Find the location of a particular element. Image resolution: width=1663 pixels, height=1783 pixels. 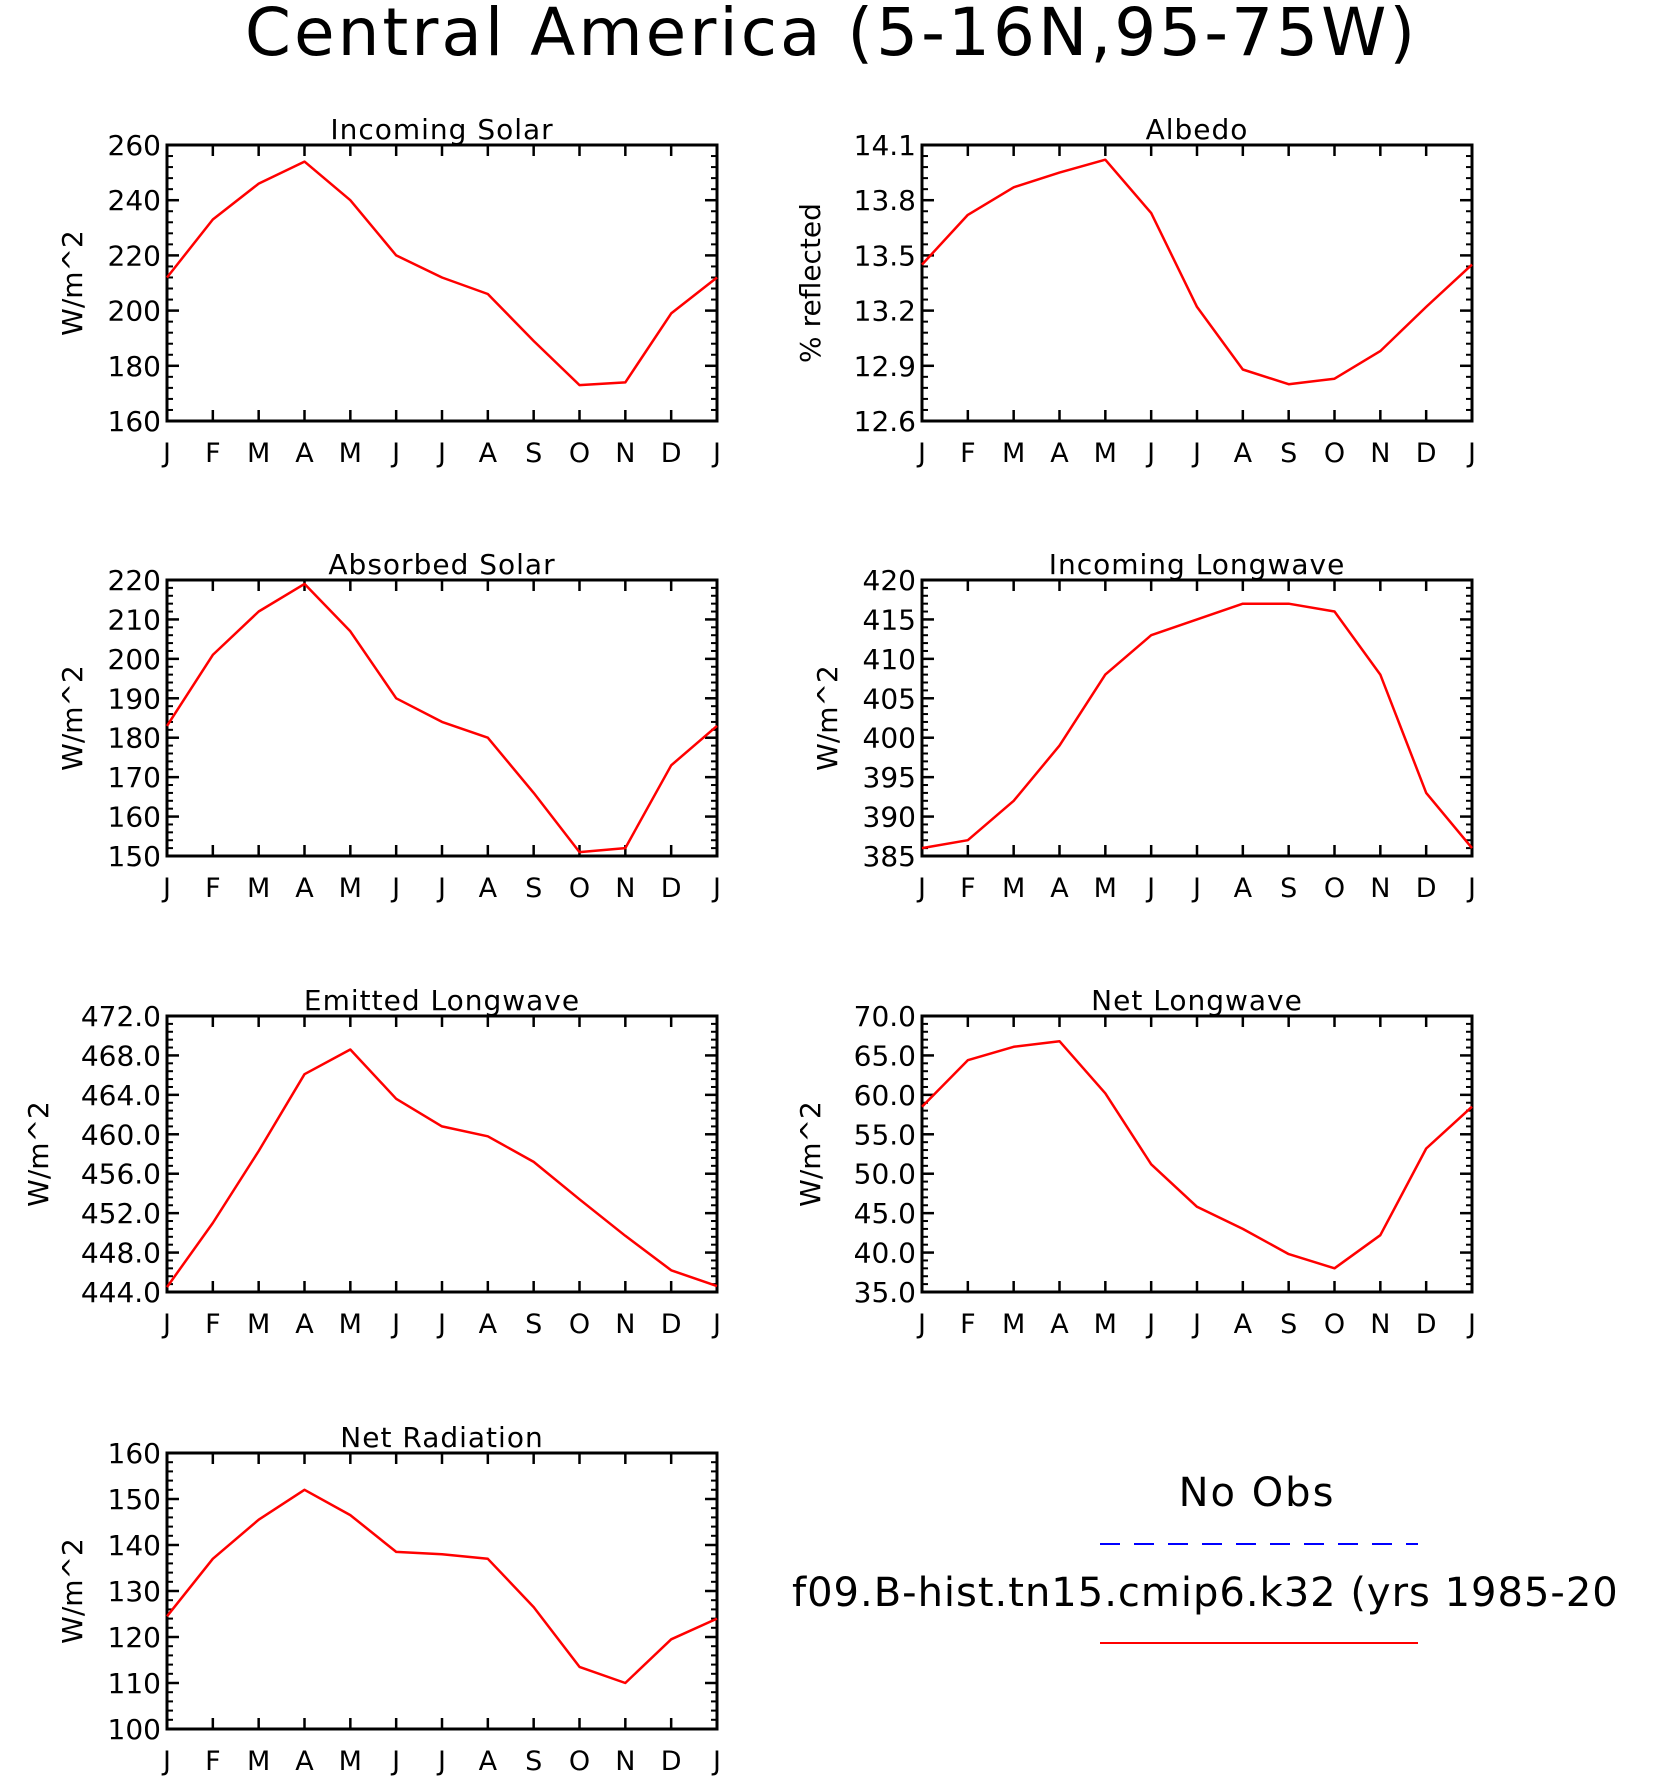

y-tick-label: 12.9 is located at coordinates (885, 366).